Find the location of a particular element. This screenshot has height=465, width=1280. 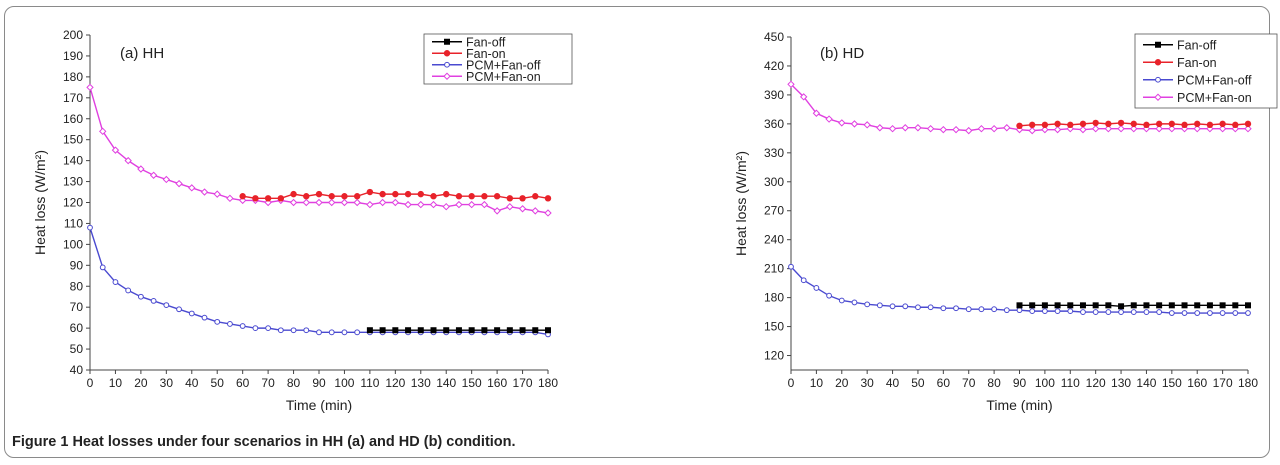

x-tick-label: 130 is located at coordinates (1121, 383).